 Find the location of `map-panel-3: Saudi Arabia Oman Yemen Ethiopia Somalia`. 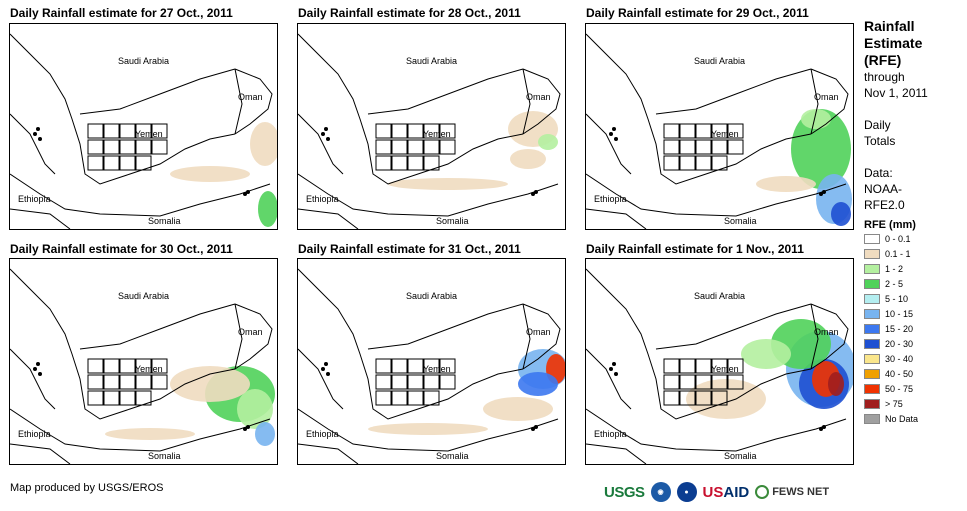

map-panel-3: Saudi Arabia Oman Yemen Ethiopia Somalia is located at coordinates (719, 126).